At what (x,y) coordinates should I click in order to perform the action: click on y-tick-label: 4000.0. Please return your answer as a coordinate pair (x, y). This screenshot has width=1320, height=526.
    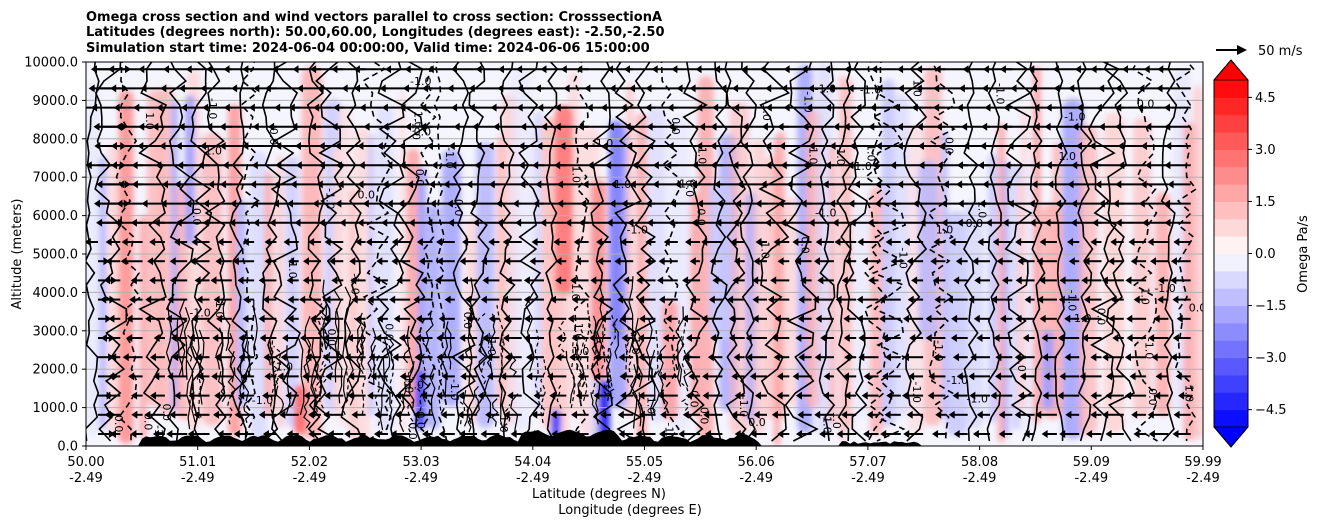
    Looking at the image, I should click on (56, 293).